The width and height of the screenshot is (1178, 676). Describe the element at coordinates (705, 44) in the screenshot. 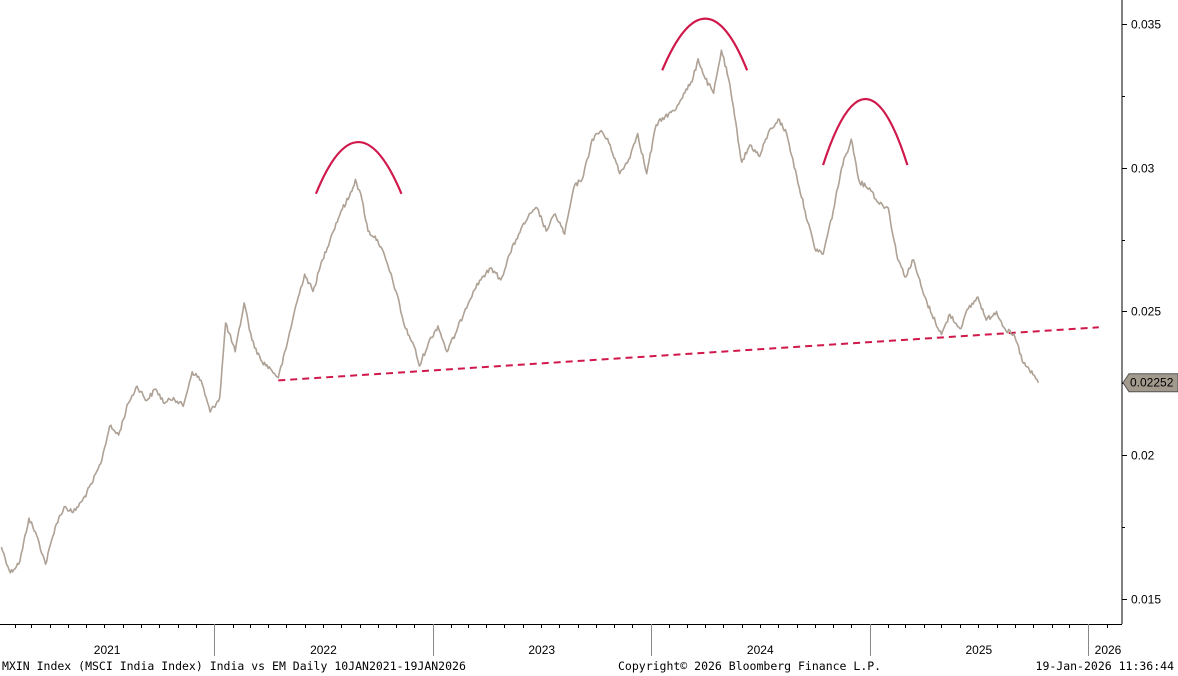

I see `head-arc` at that location.